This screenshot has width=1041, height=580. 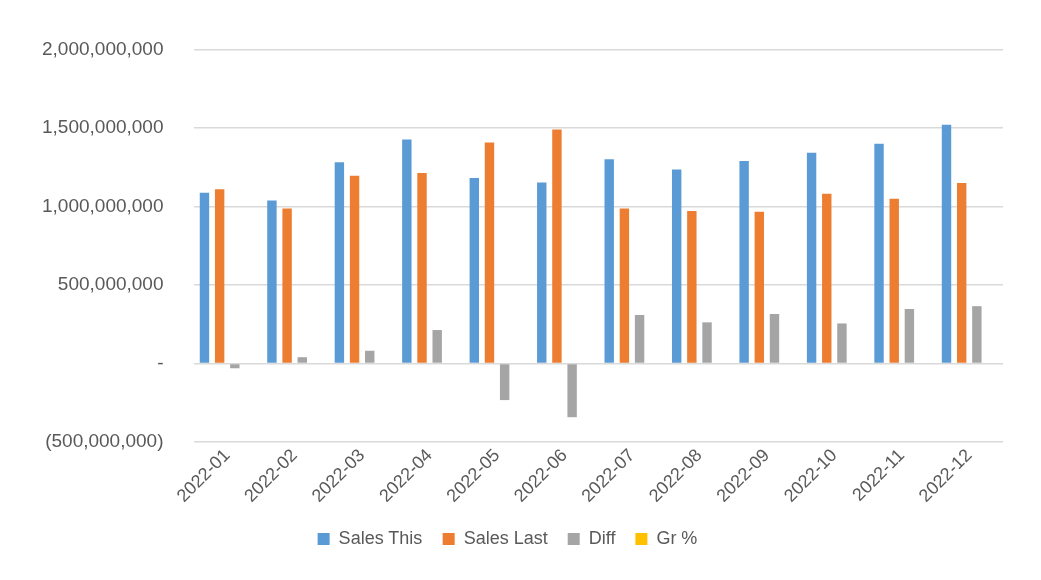 I want to click on legend-label: Sales This, so click(x=380, y=537).